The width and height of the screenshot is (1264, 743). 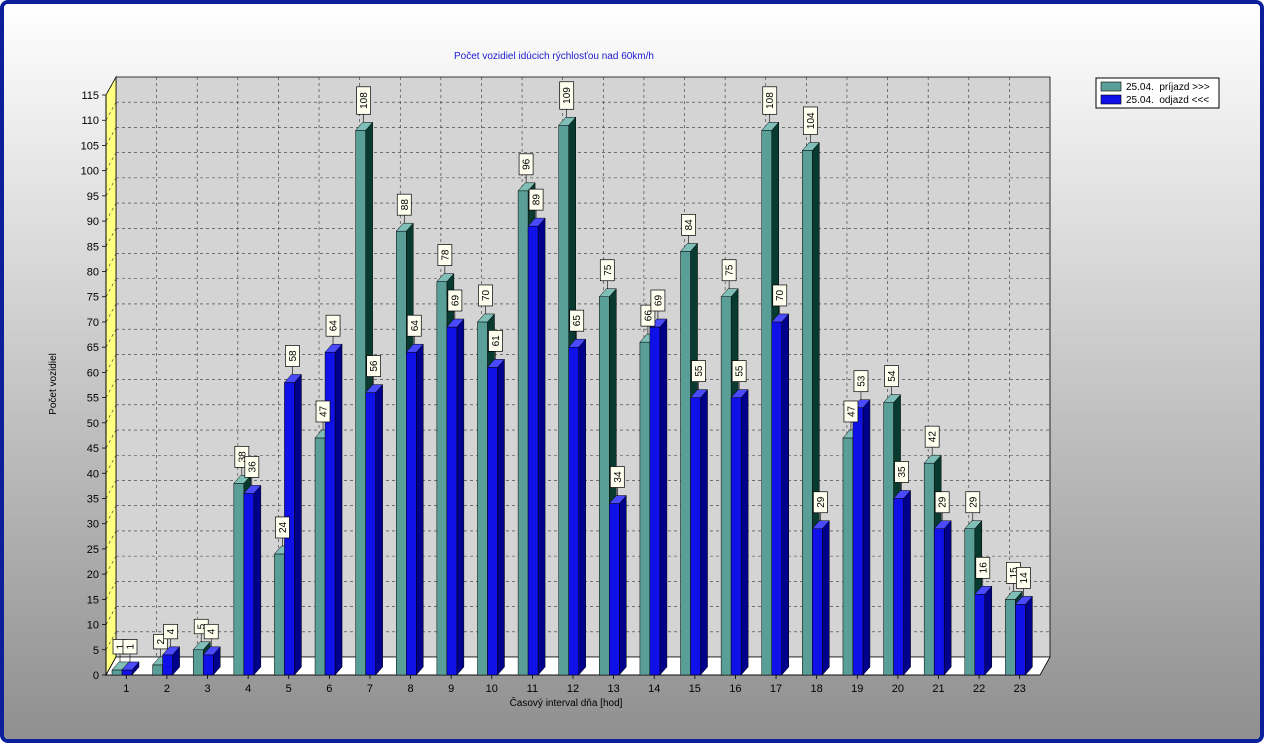 I want to click on data-label-prijazd: 75, so click(x=608, y=270).